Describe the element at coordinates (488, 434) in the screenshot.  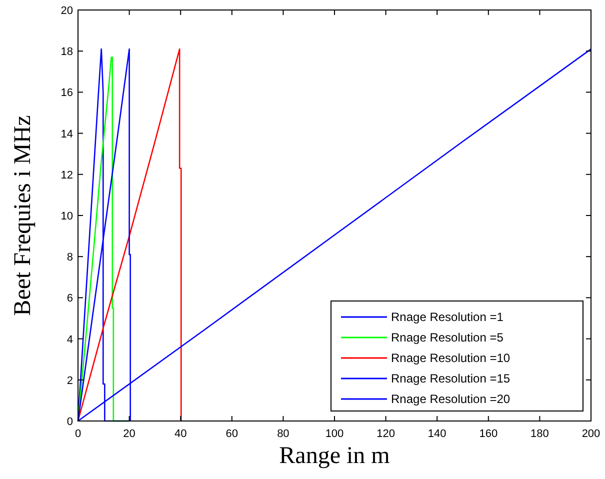
I see `x-tick-label: 160` at that location.